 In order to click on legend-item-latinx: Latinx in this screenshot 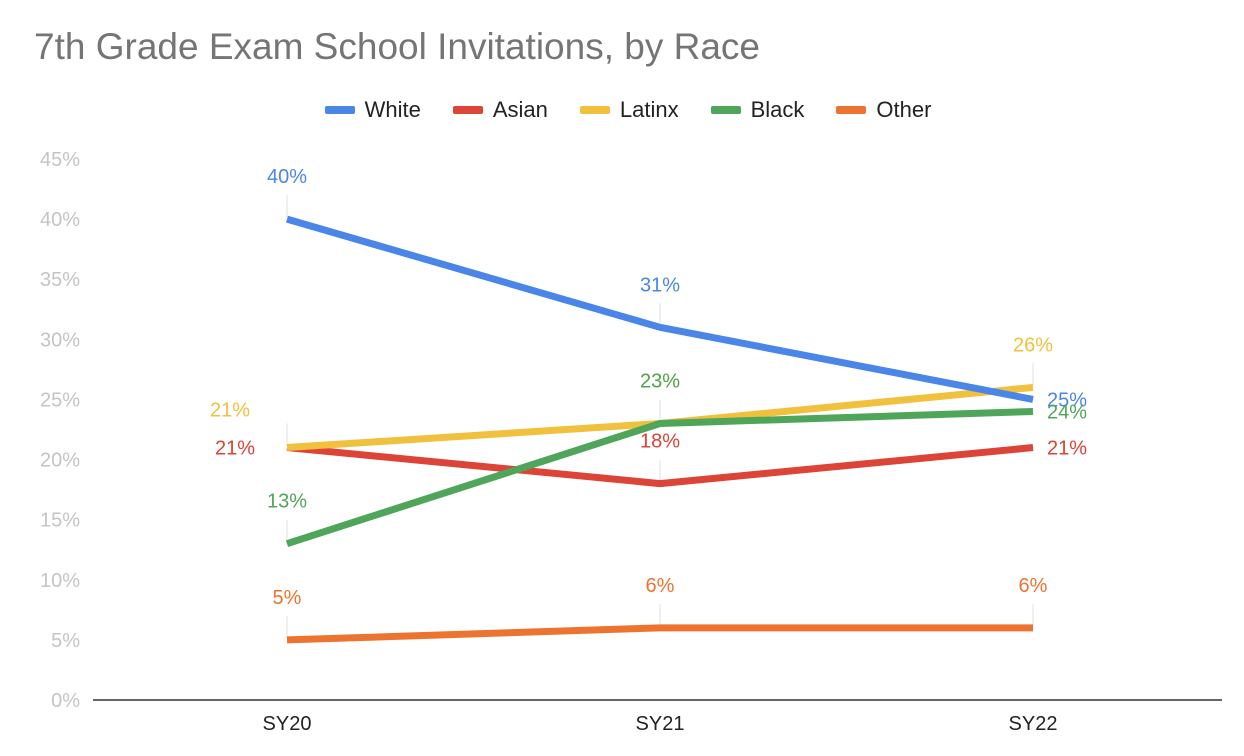, I will do `click(629, 110)`.